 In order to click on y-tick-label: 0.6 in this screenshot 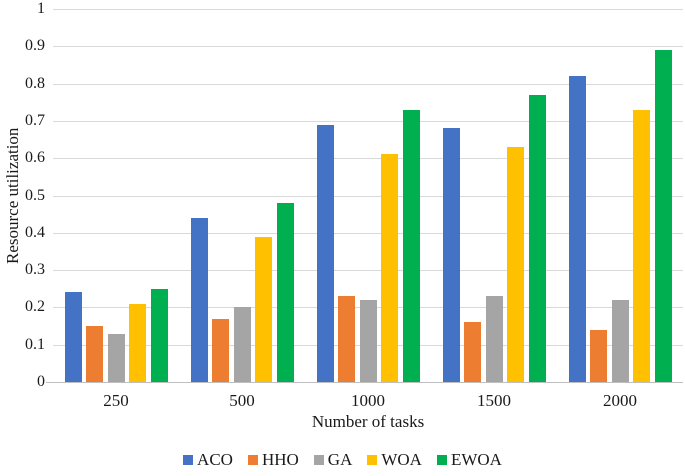, I will do `click(35, 158)`.